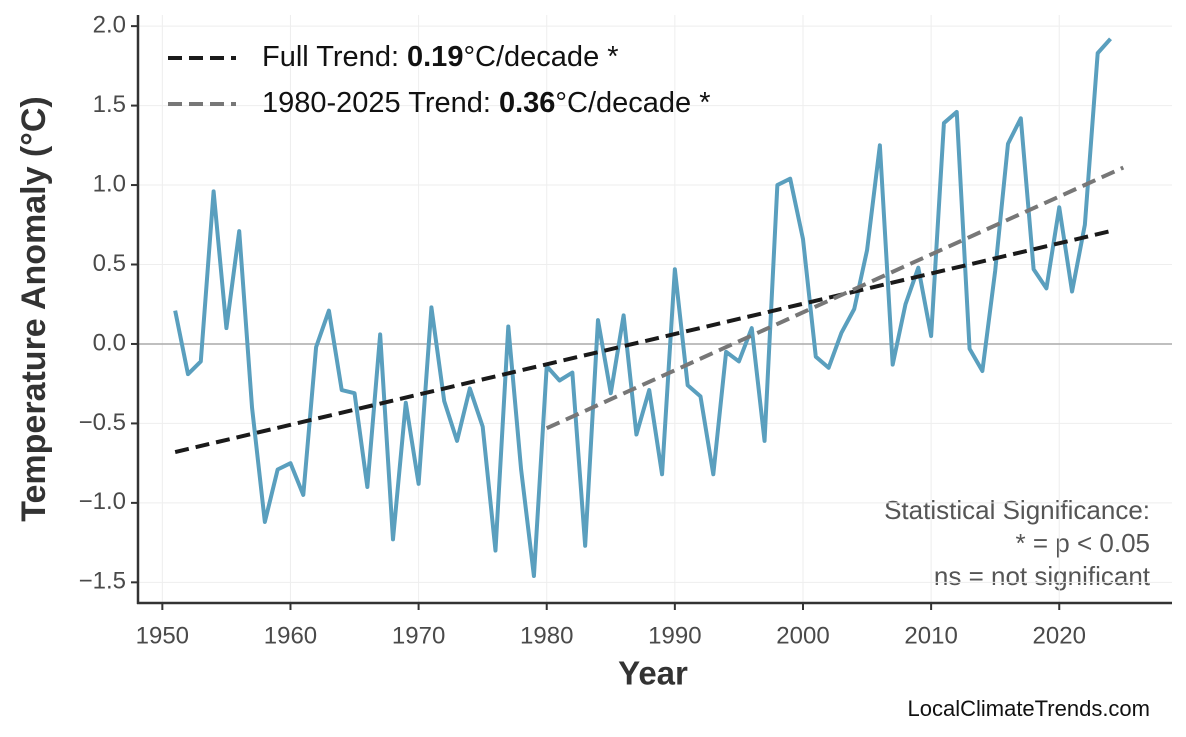 The height and width of the screenshot is (737, 1186). Describe the element at coordinates (330, 57) in the screenshot. I see `legend-name: Full Trend:` at that location.